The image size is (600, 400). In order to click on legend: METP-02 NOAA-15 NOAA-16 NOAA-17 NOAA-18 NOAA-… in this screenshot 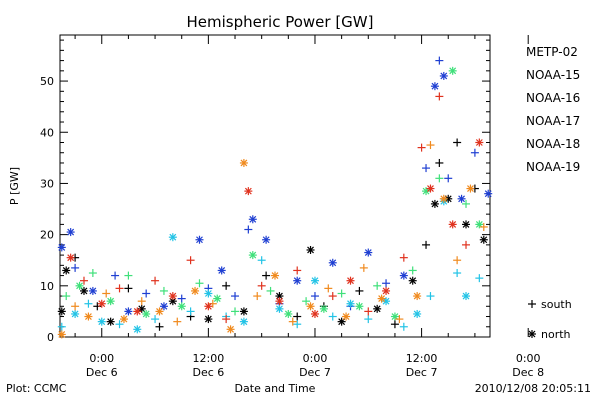, I will do `click(553, 109)`.